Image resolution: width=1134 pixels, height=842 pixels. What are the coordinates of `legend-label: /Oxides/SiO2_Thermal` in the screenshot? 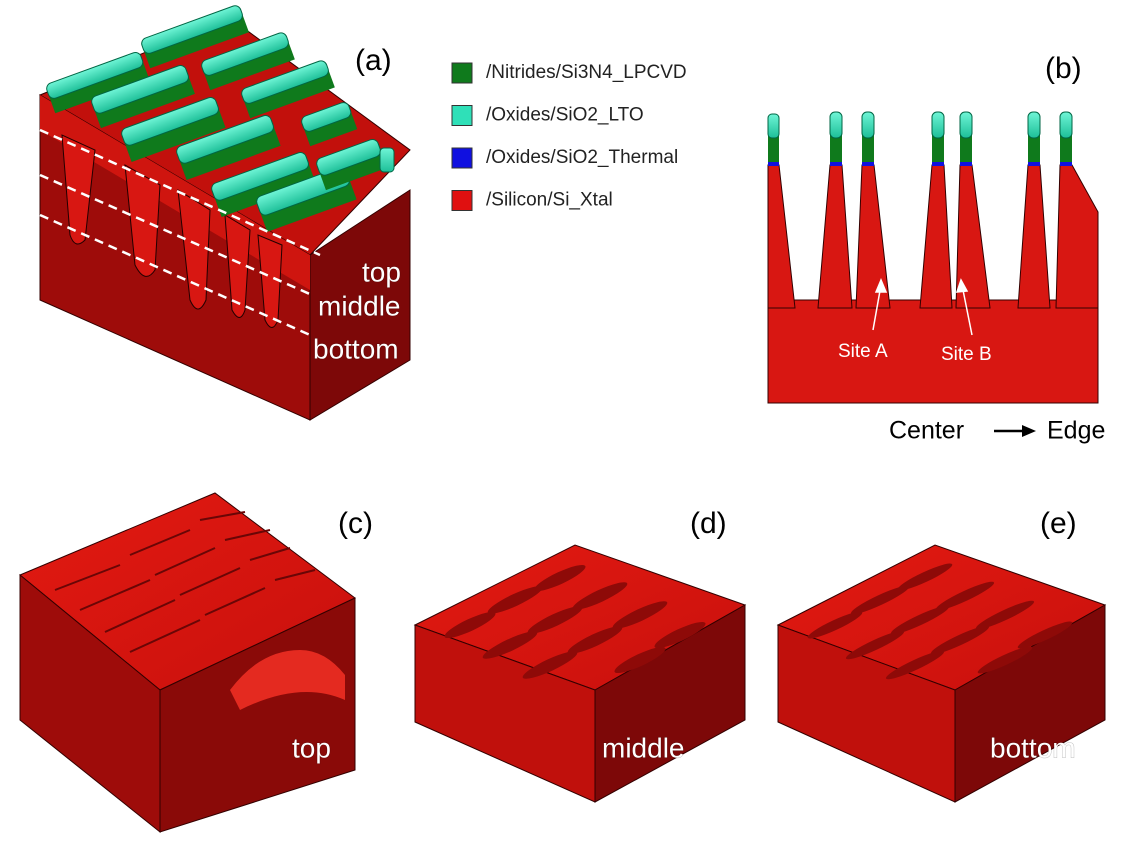 It's located at (582, 157).